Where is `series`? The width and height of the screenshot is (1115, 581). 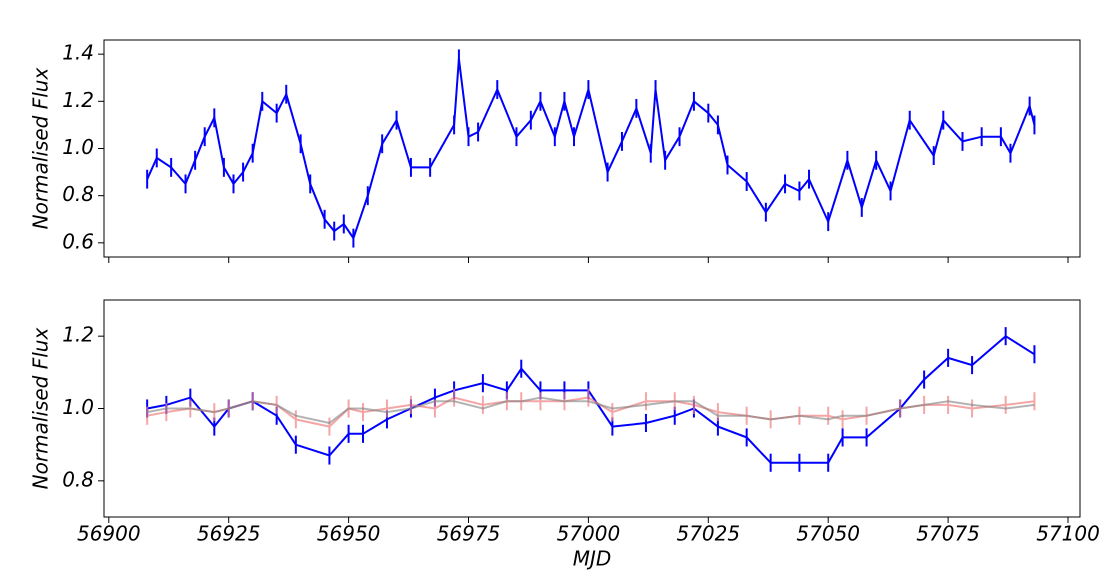
series is located at coordinates (591, 410).